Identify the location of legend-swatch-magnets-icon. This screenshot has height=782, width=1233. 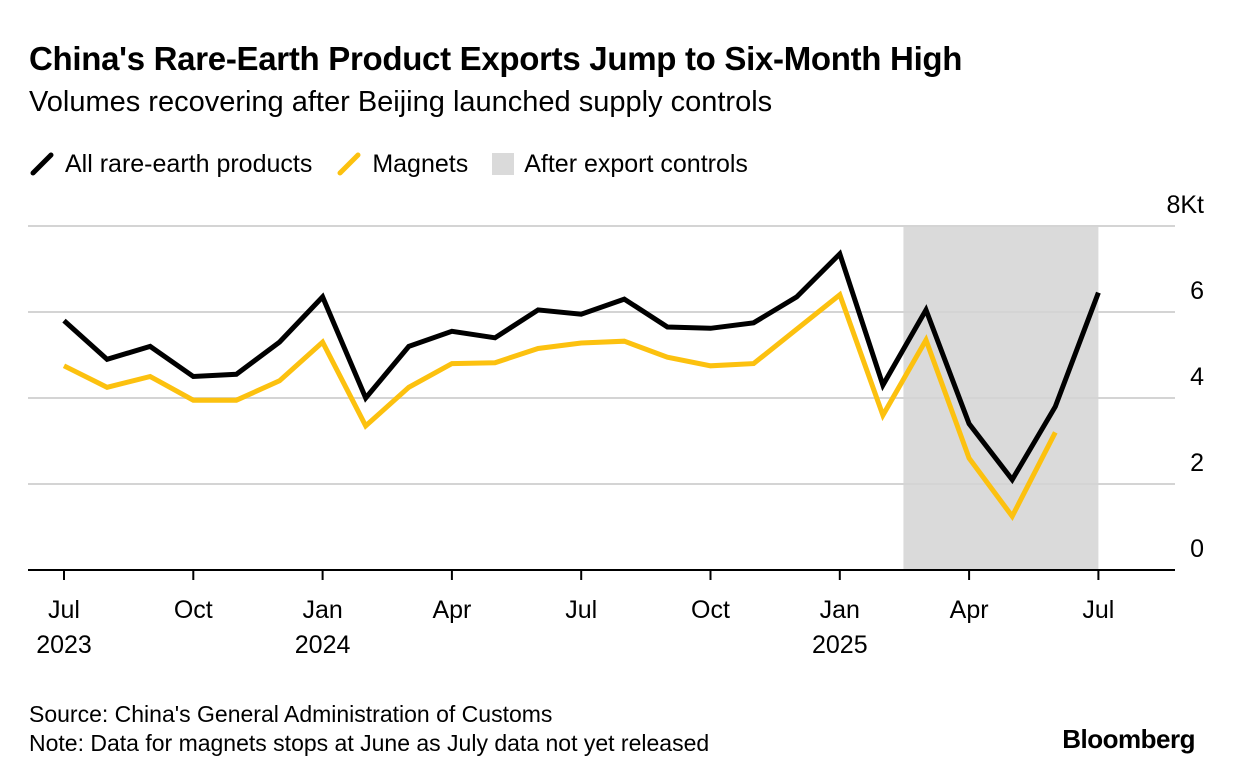
(349, 164).